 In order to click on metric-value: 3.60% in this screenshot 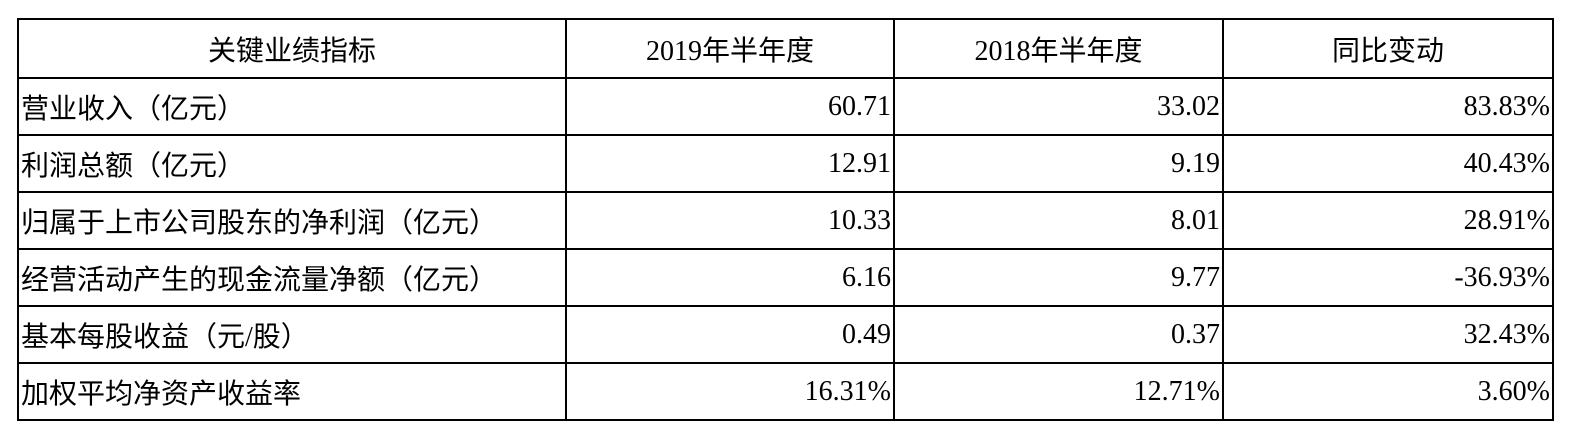, I will do `click(1388, 391)`.